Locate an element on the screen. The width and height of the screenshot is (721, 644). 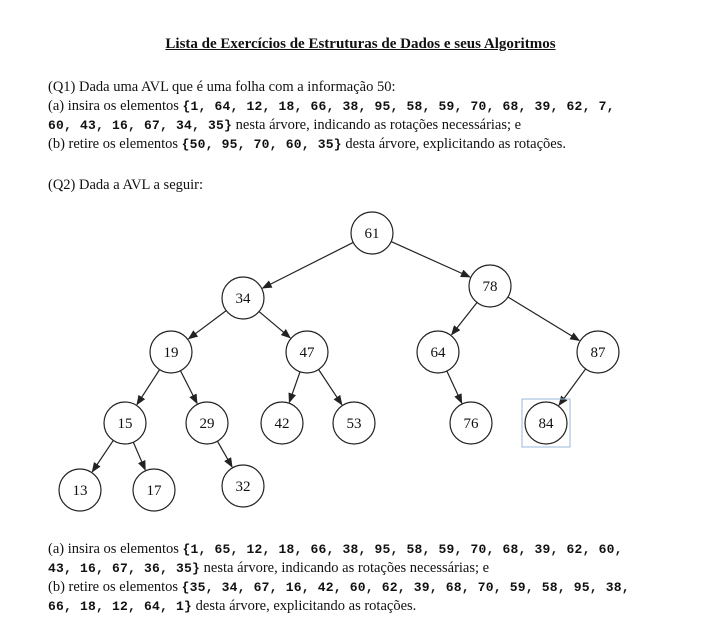
tree-node-32: 32 is located at coordinates (243, 486).